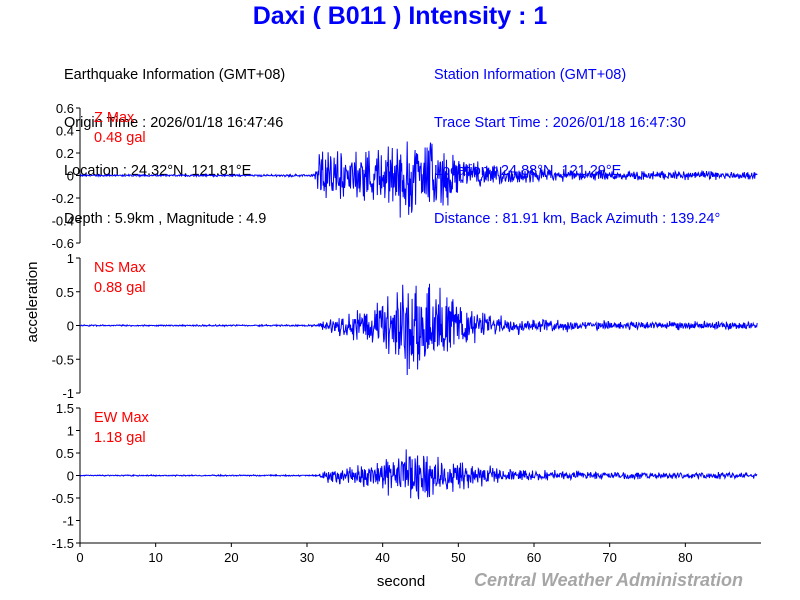 The image size is (800, 600). What do you see at coordinates (63, 198) in the screenshot?
I see `y-tick-label-z: -0.2` at bounding box center [63, 198].